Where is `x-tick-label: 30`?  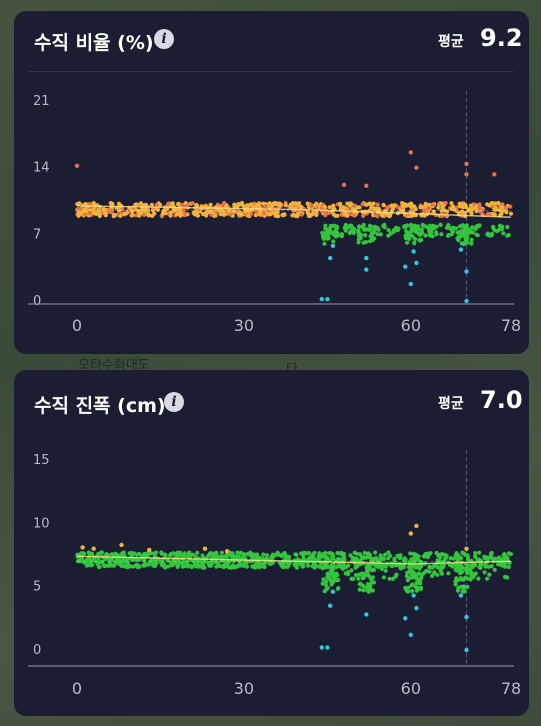
x-tick-label: 30 is located at coordinates (244, 325).